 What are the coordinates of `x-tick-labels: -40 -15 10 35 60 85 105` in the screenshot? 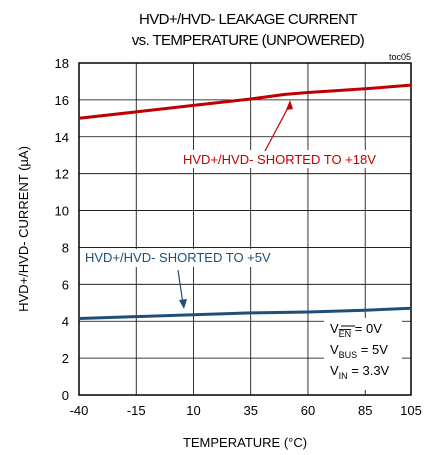 It's located at (246, 410).